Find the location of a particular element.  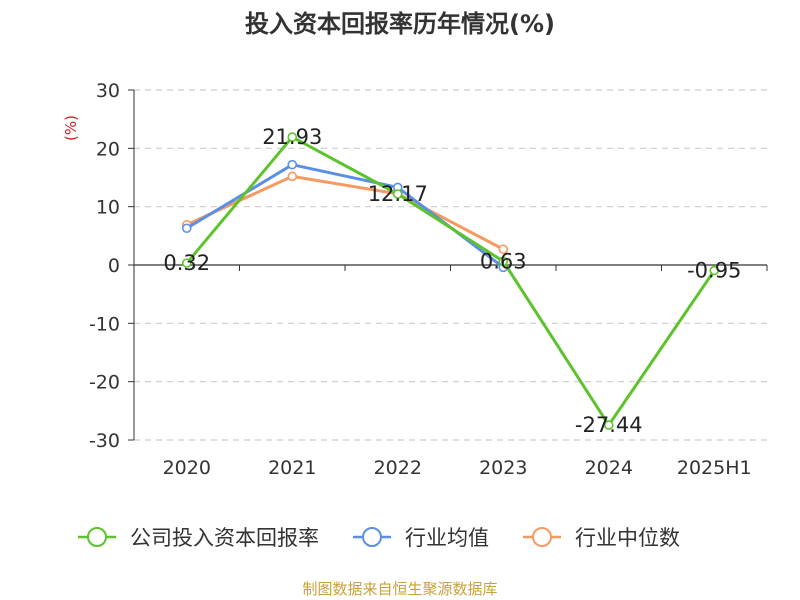

data-label: 12.17 is located at coordinates (398, 194).